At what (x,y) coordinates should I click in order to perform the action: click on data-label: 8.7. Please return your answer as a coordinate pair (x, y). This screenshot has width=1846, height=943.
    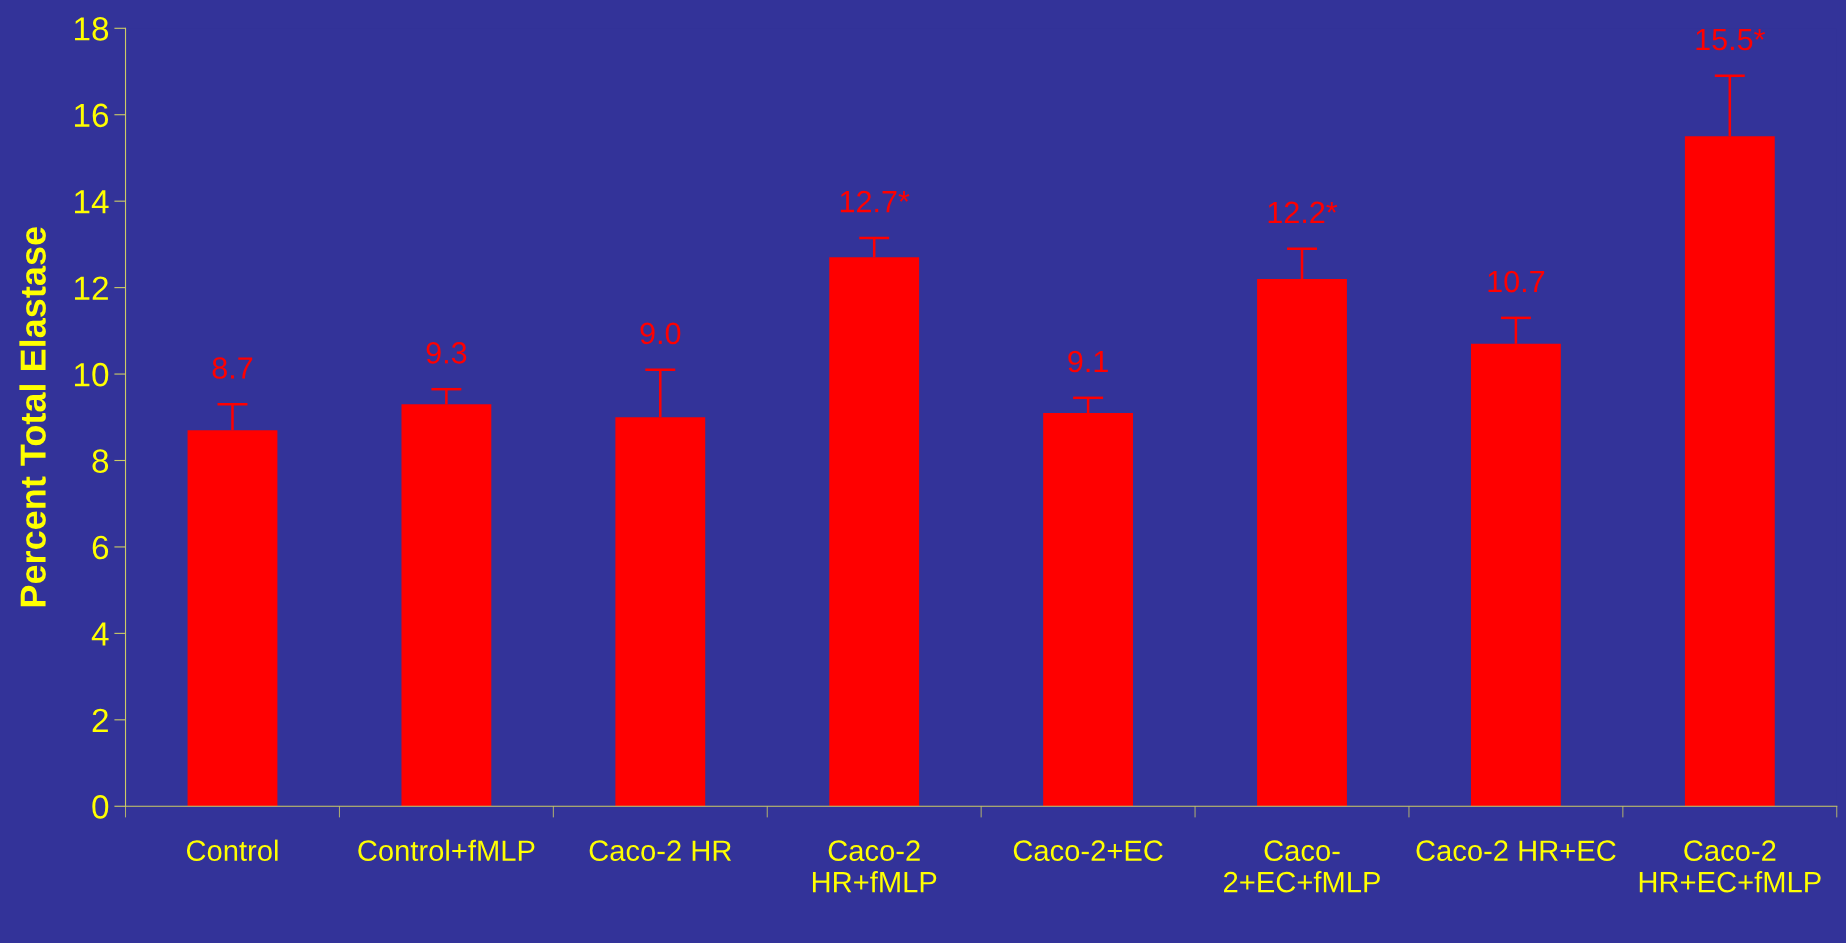
    Looking at the image, I should click on (232, 368).